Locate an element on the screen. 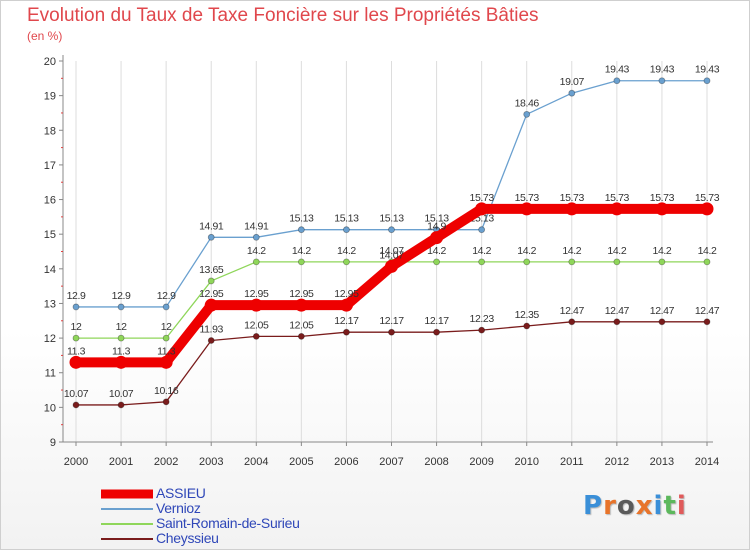  data-label: 14.91 is located at coordinates (211, 226).